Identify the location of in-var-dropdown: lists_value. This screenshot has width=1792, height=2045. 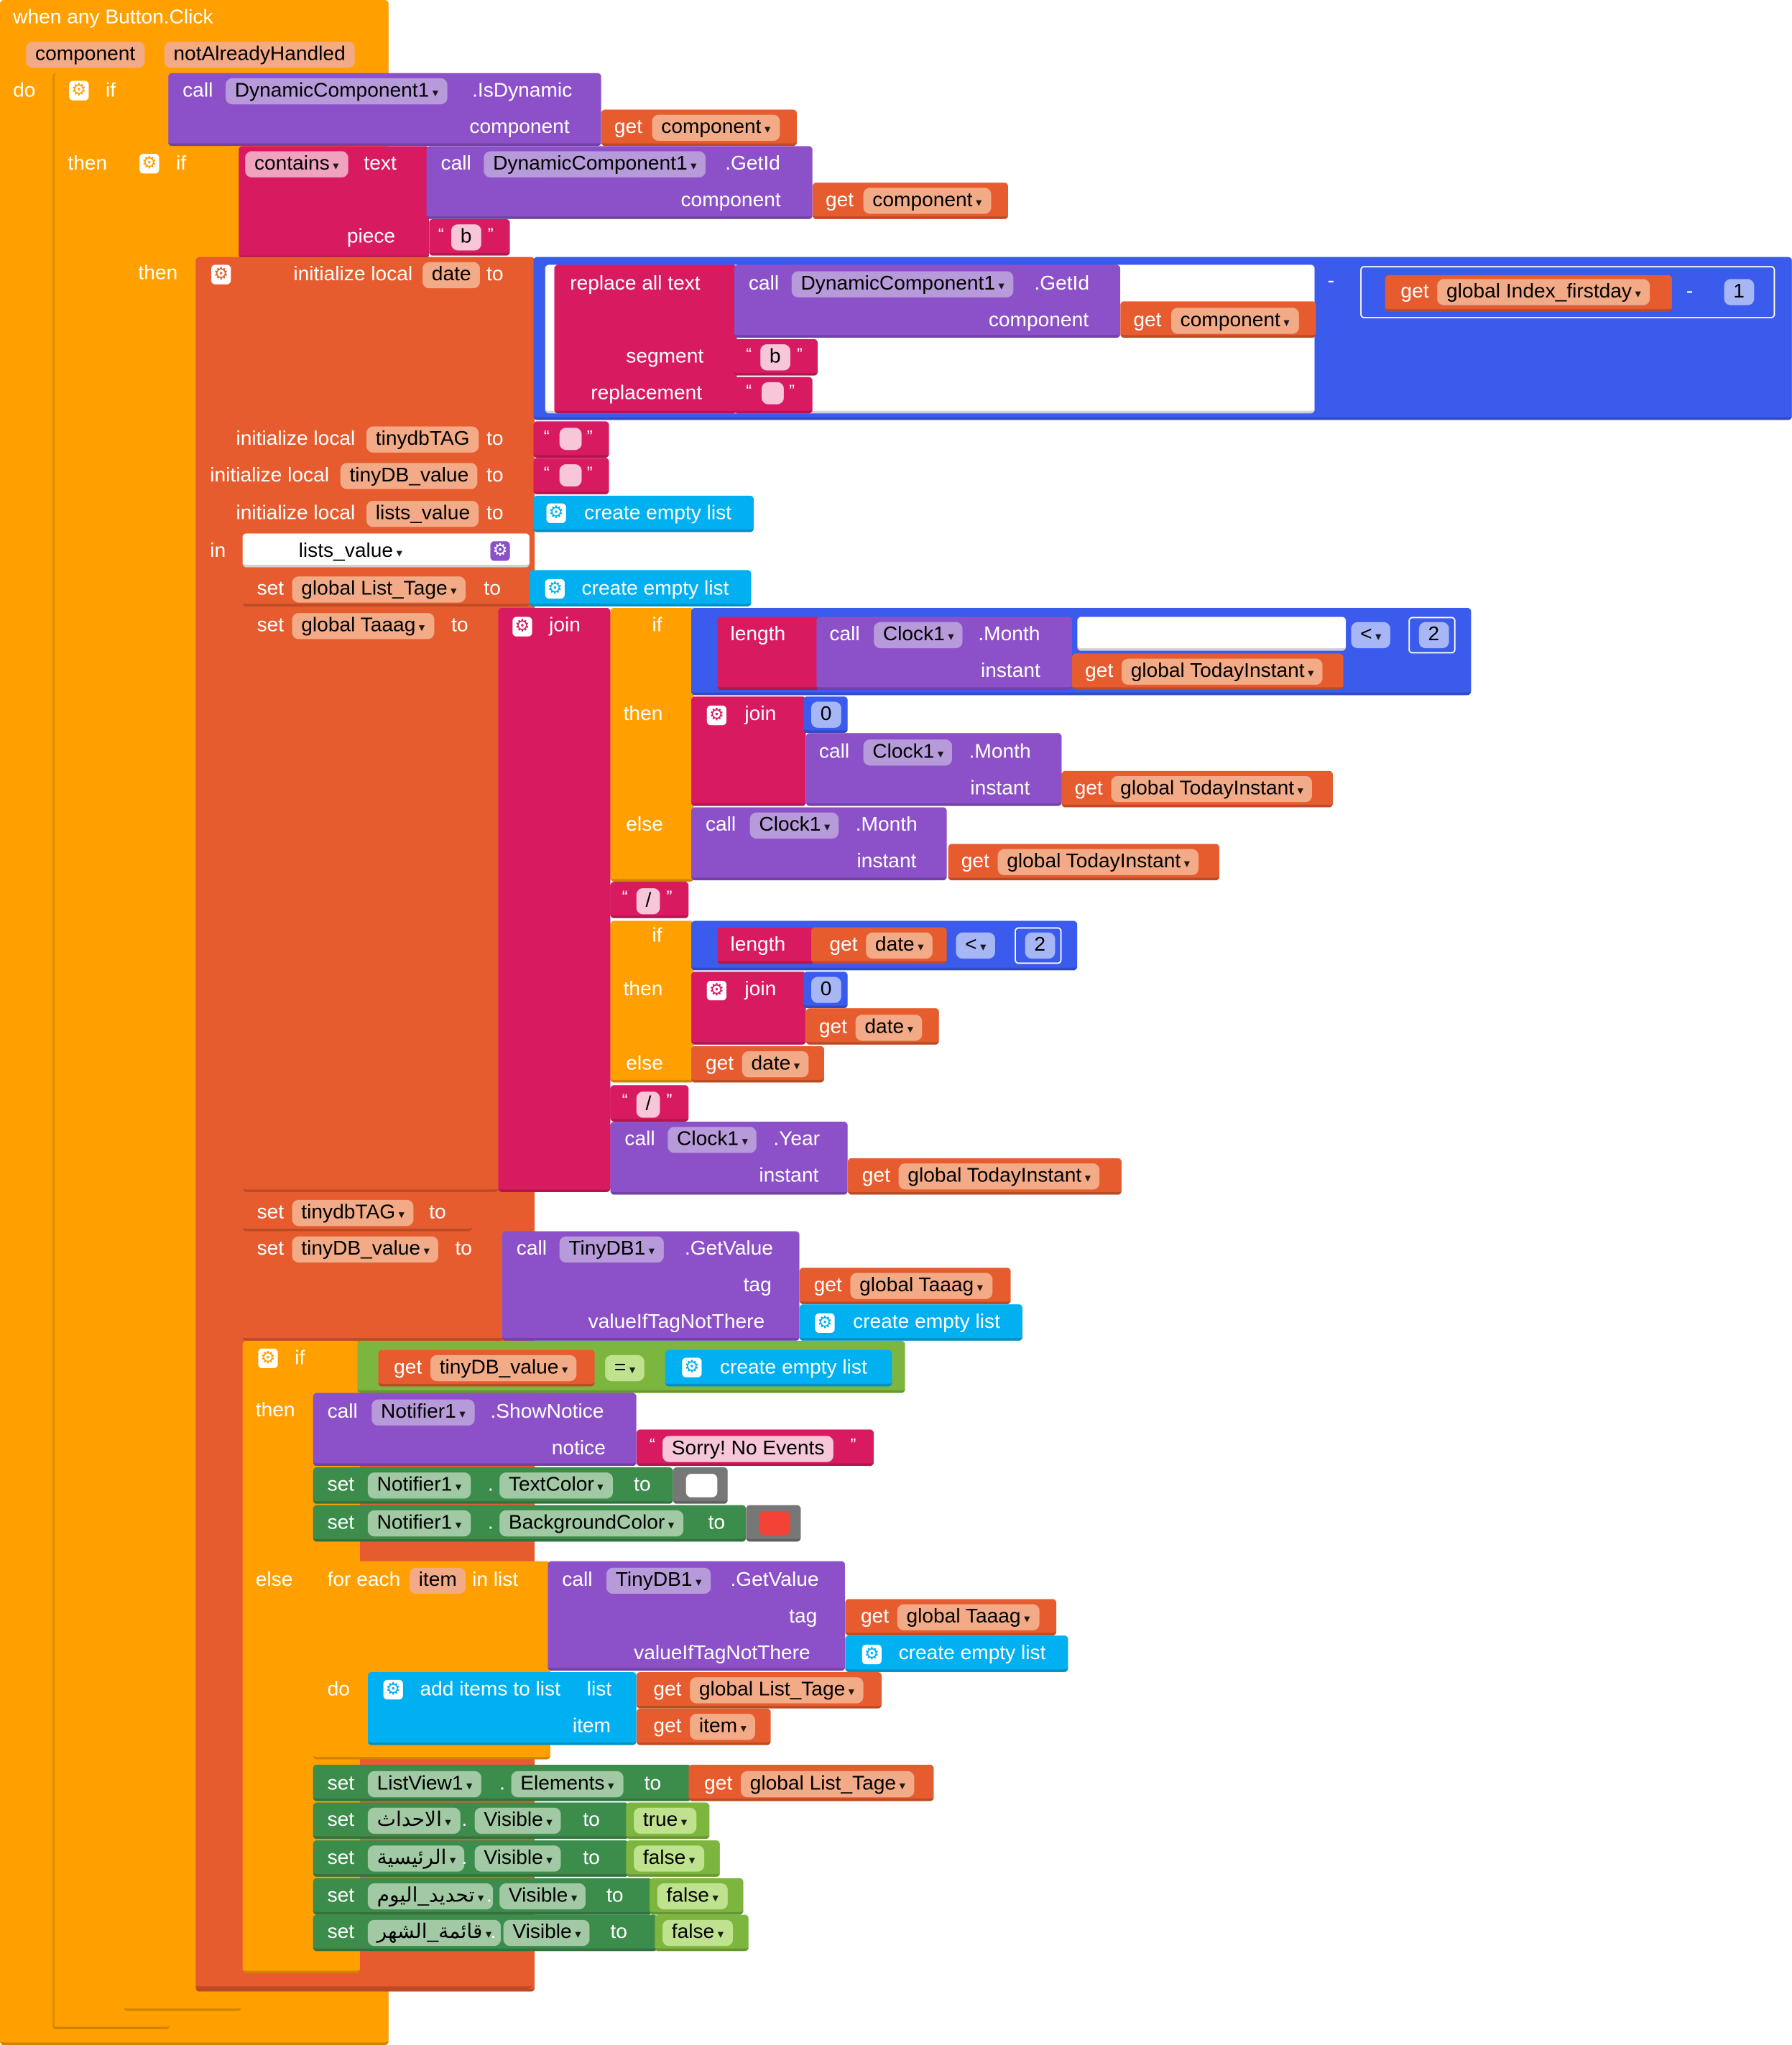
(350, 552).